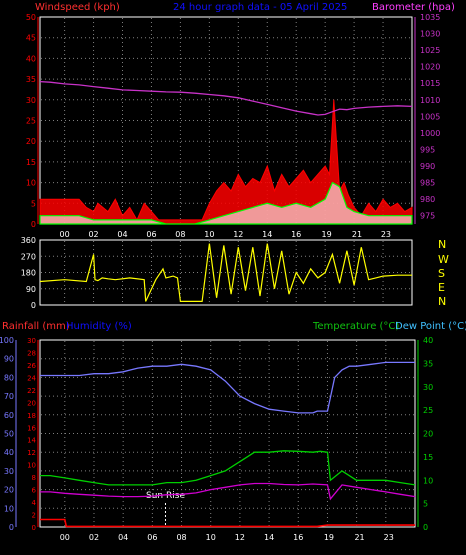 This screenshot has width=466, height=555. I want to click on series-wind-direction, so click(225, 272).